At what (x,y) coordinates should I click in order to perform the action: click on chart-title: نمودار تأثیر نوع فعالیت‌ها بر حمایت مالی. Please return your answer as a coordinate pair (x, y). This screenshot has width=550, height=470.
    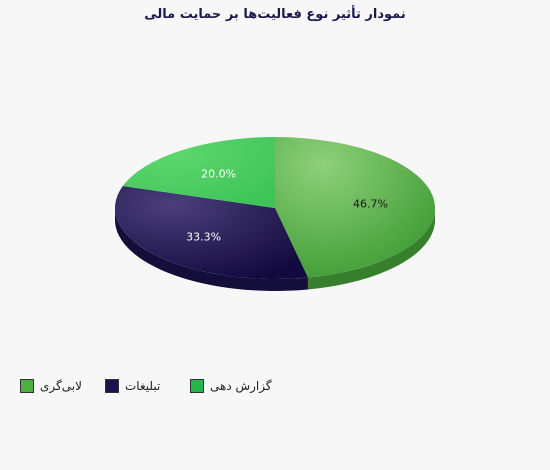
    Looking at the image, I should click on (275, 14).